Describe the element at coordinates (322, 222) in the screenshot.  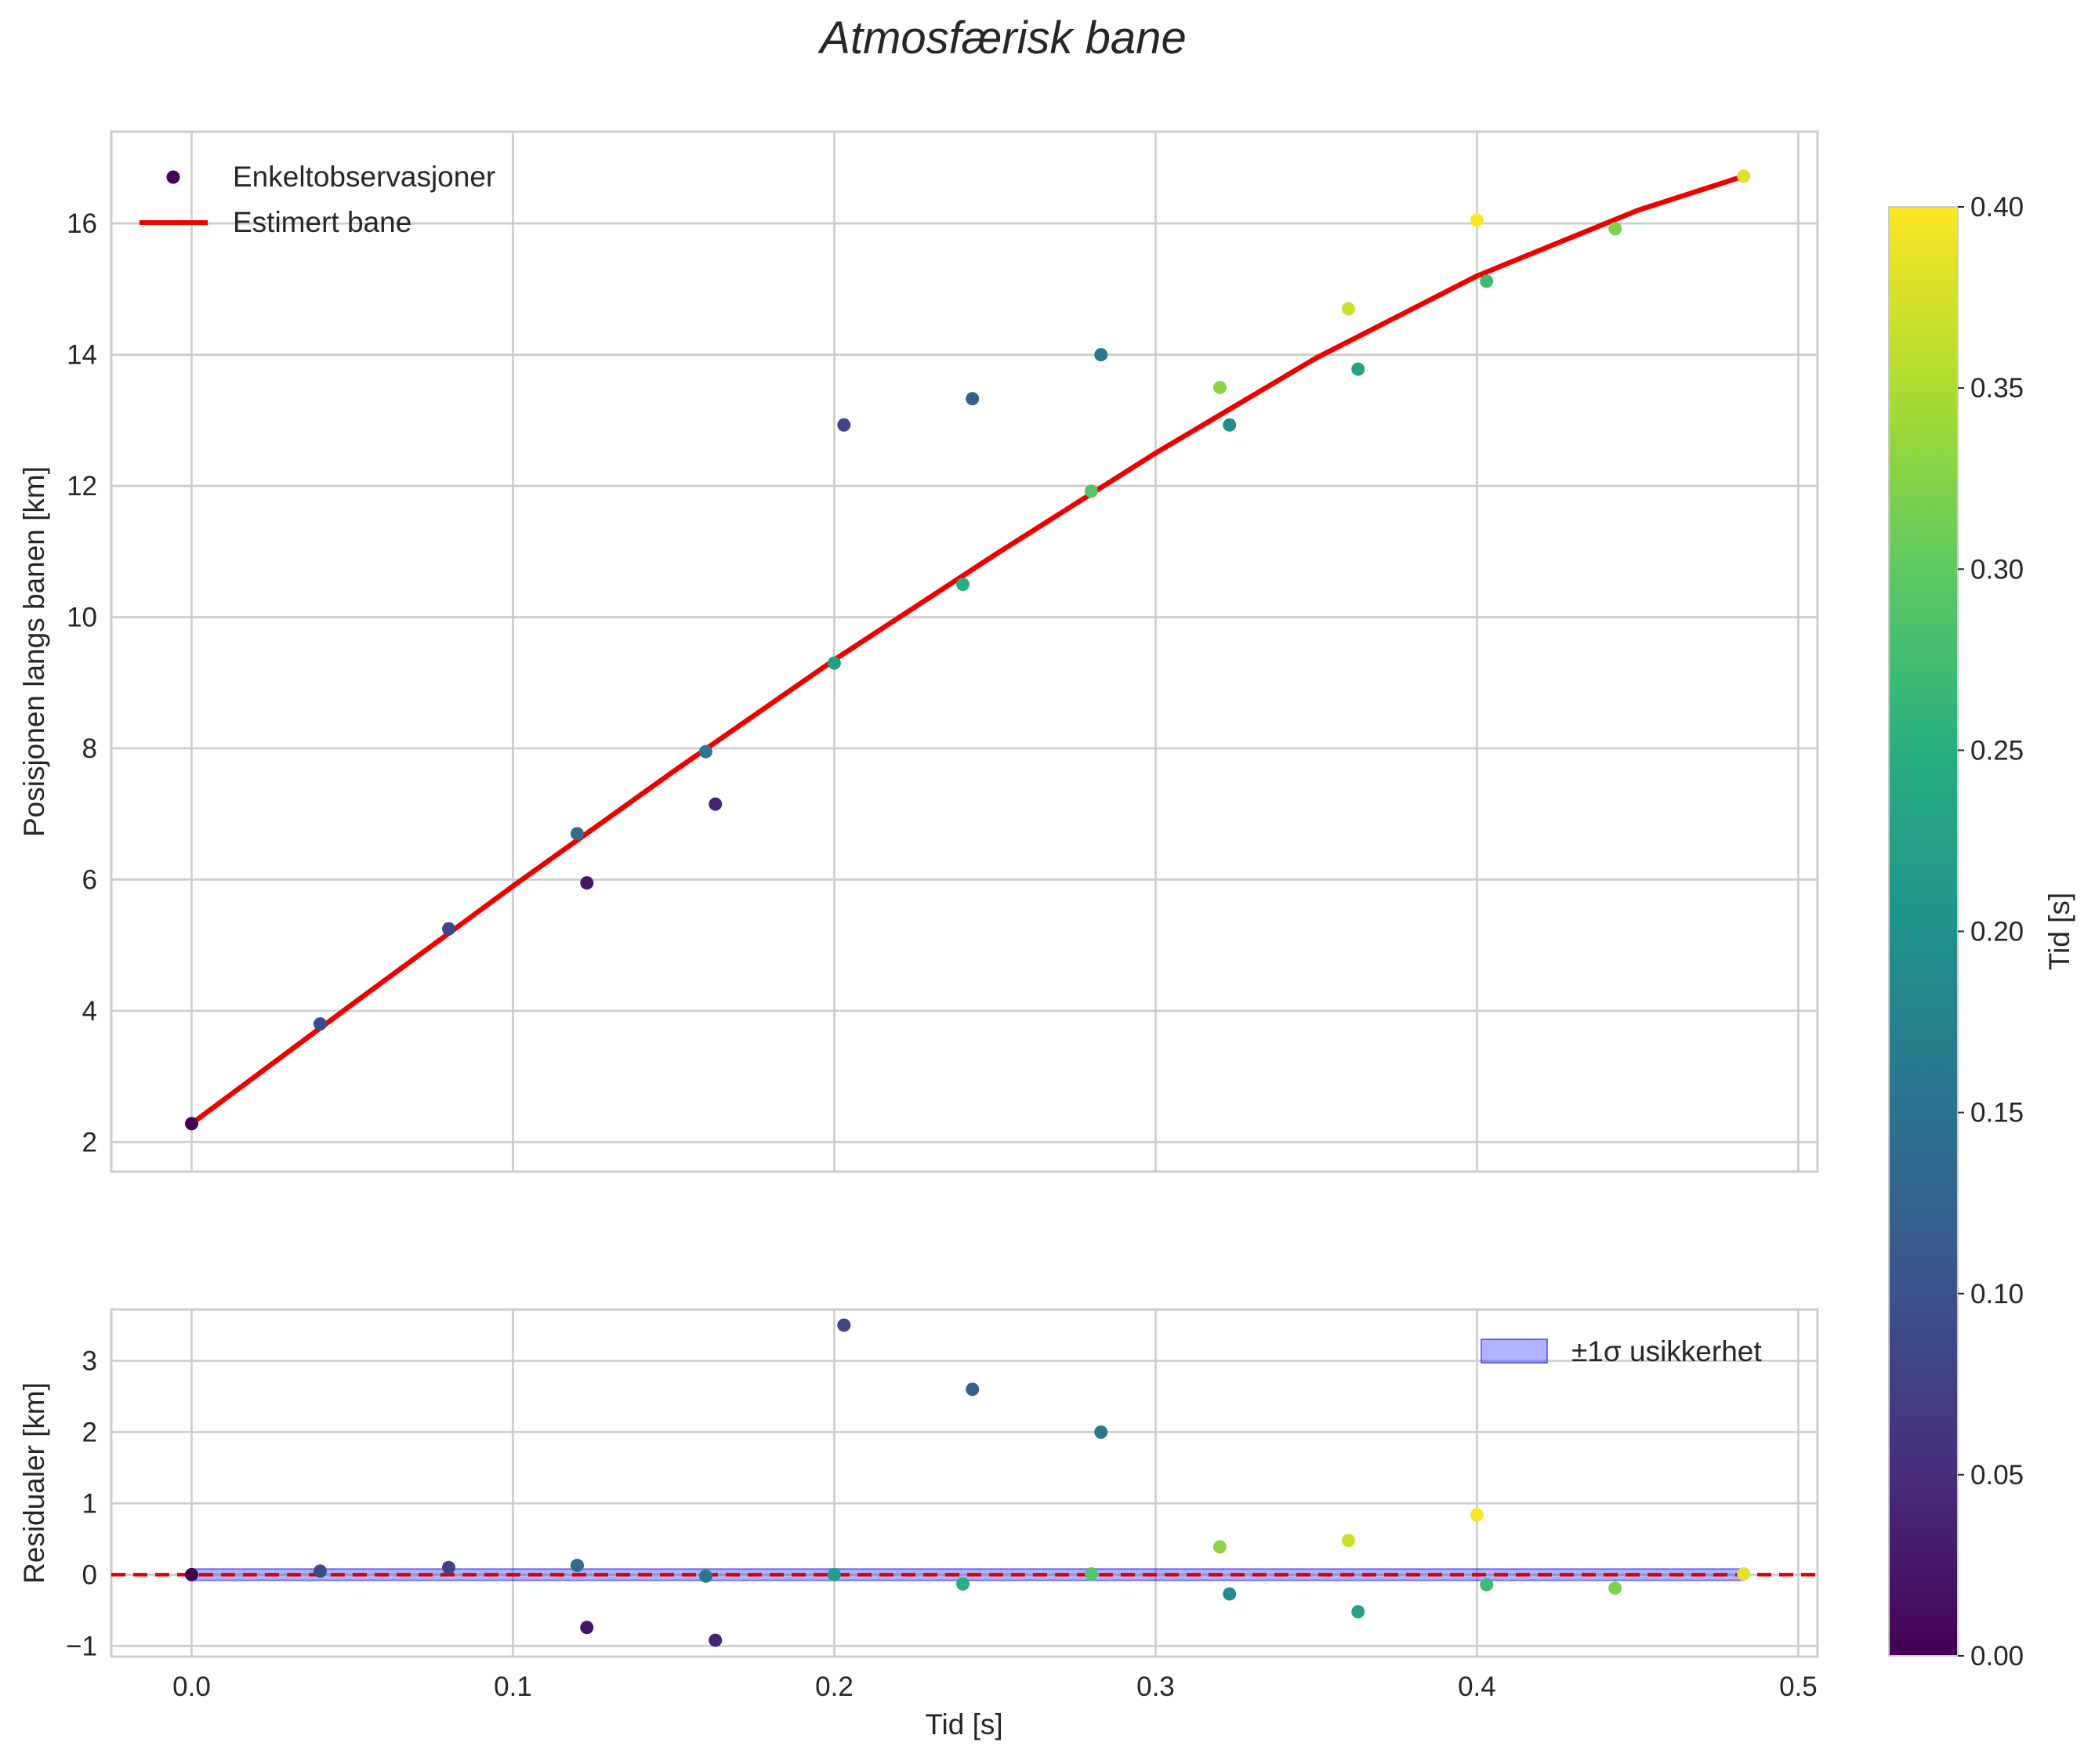
I see `legend-label-fit-line: Estimert bane` at that location.